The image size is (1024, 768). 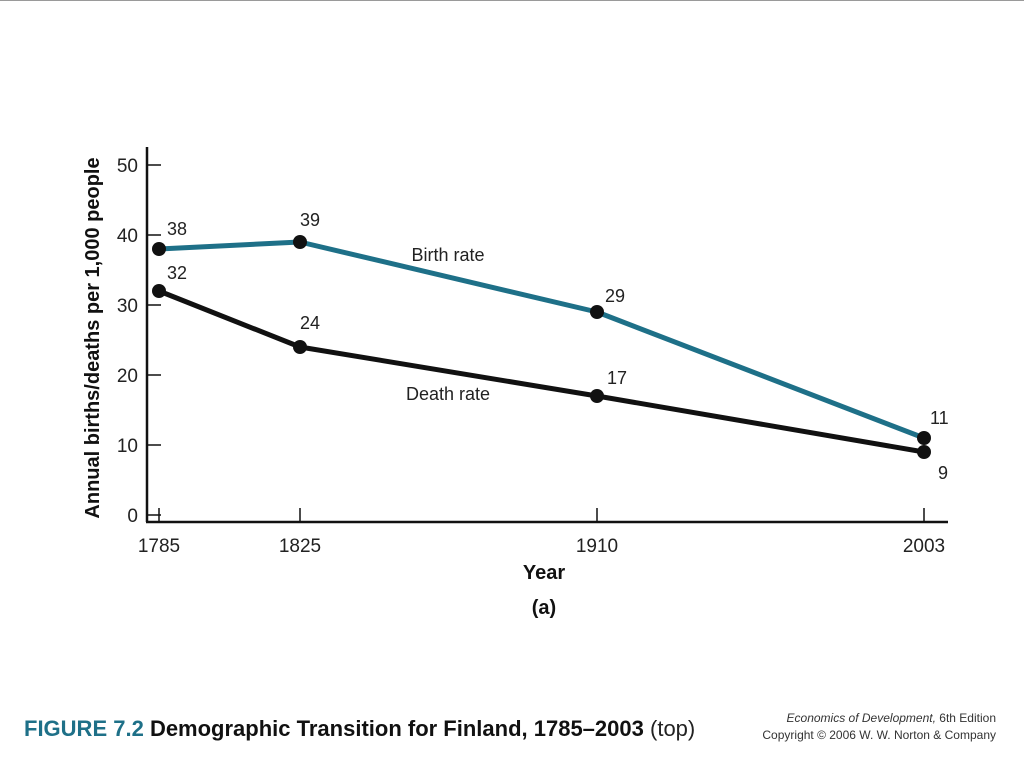 I want to click on figure-number: FIGURE 7.2, so click(x=84, y=728).